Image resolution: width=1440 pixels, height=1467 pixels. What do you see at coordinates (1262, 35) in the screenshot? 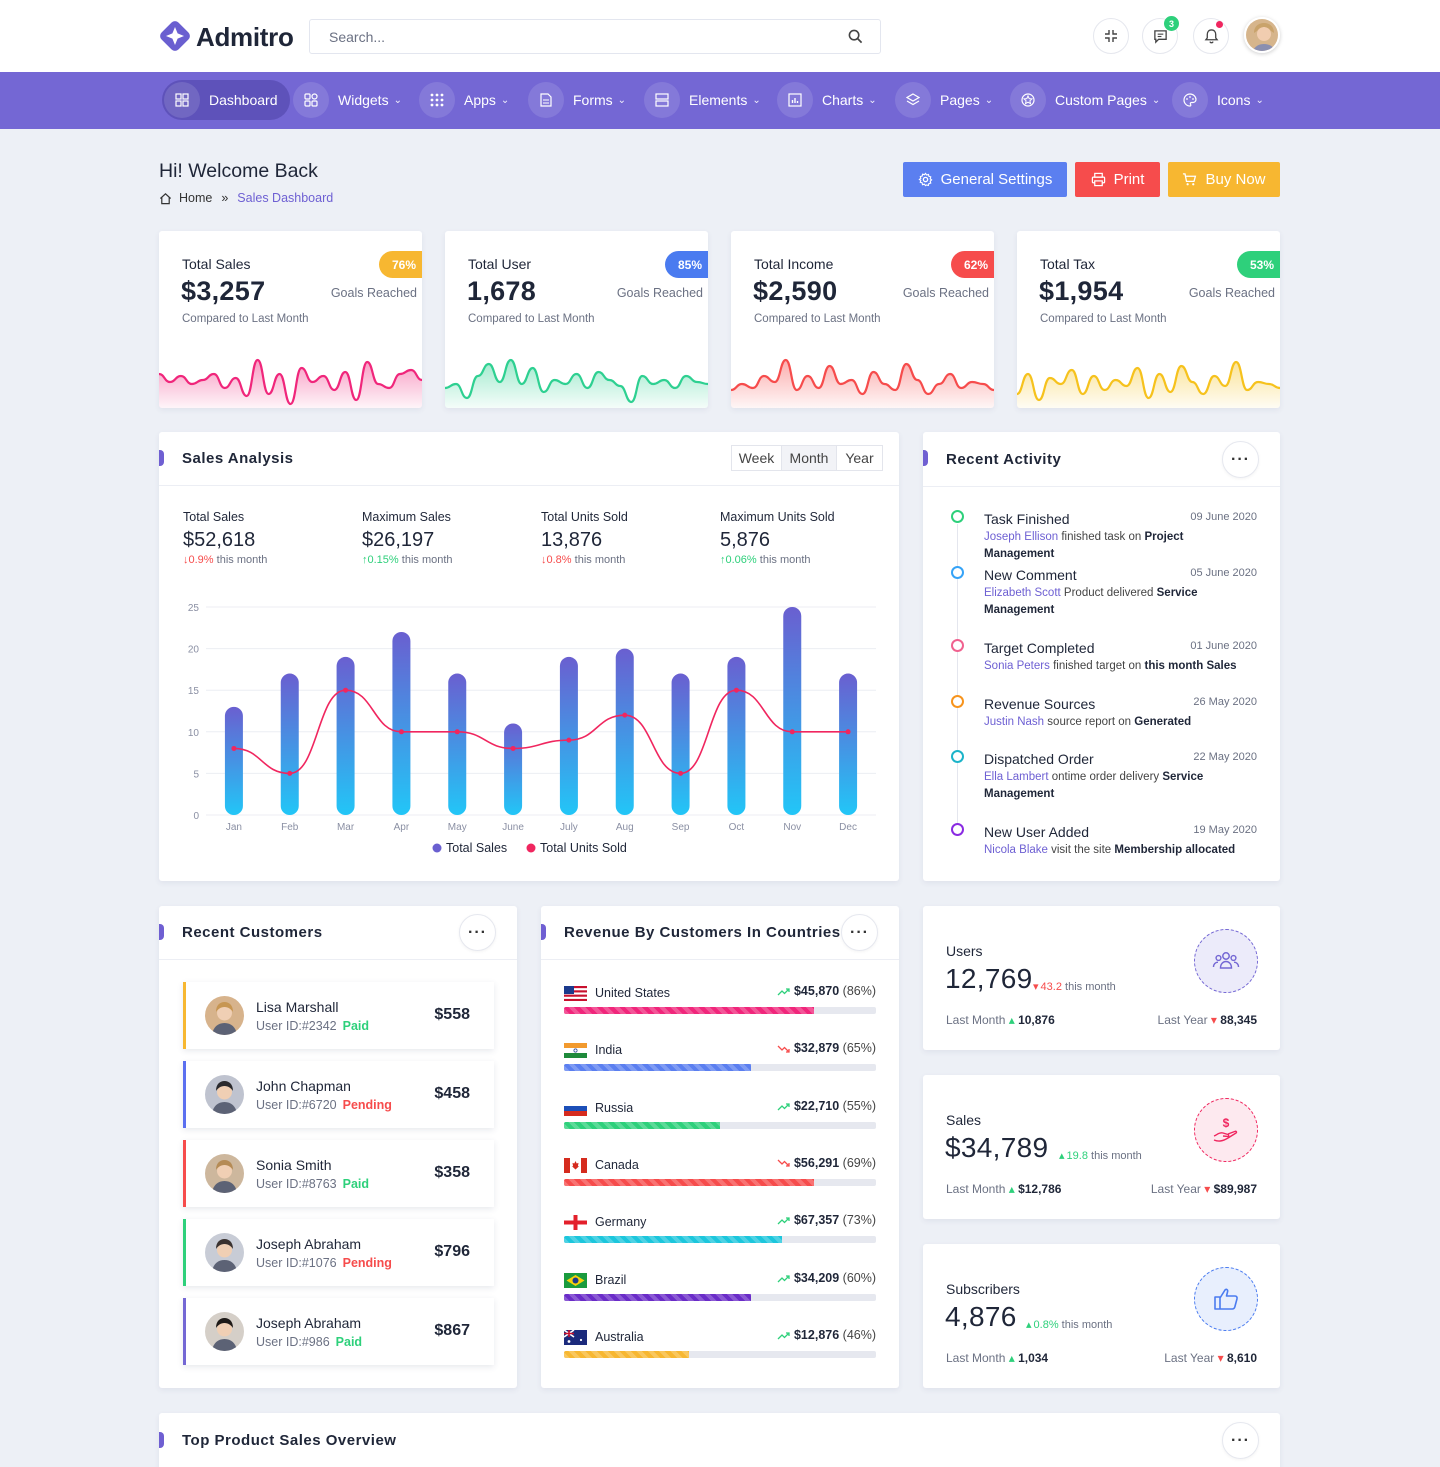
I see `user-avatar` at bounding box center [1262, 35].